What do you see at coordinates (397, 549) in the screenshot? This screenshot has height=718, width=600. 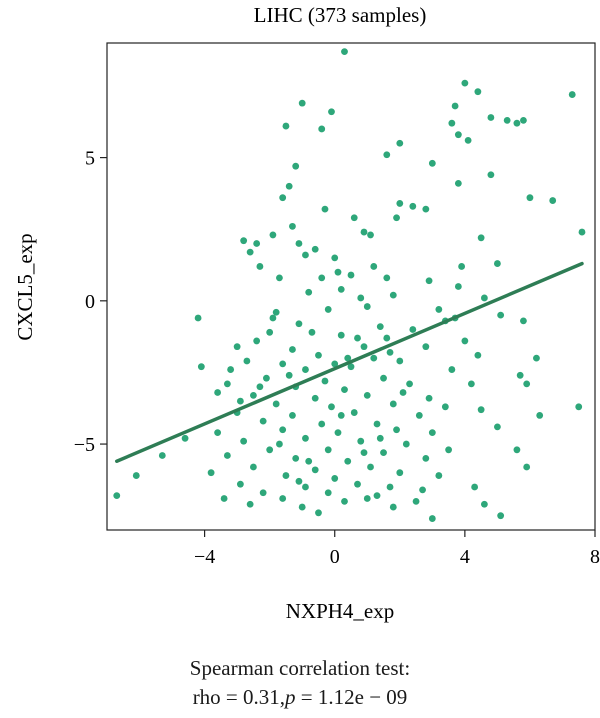 I see `x-axis: −4 0 4 8` at bounding box center [397, 549].